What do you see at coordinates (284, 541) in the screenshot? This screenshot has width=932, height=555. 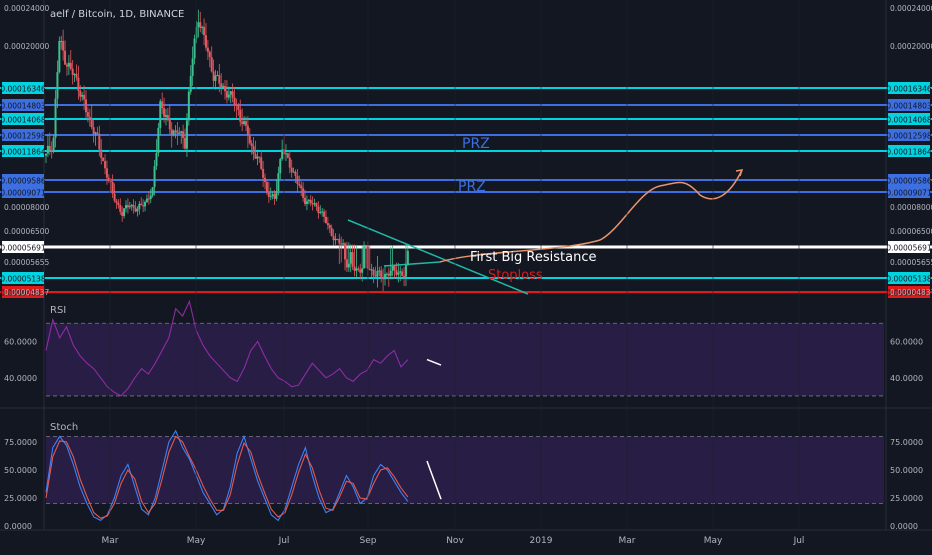 I see `time-tick-2: Jul` at bounding box center [284, 541].